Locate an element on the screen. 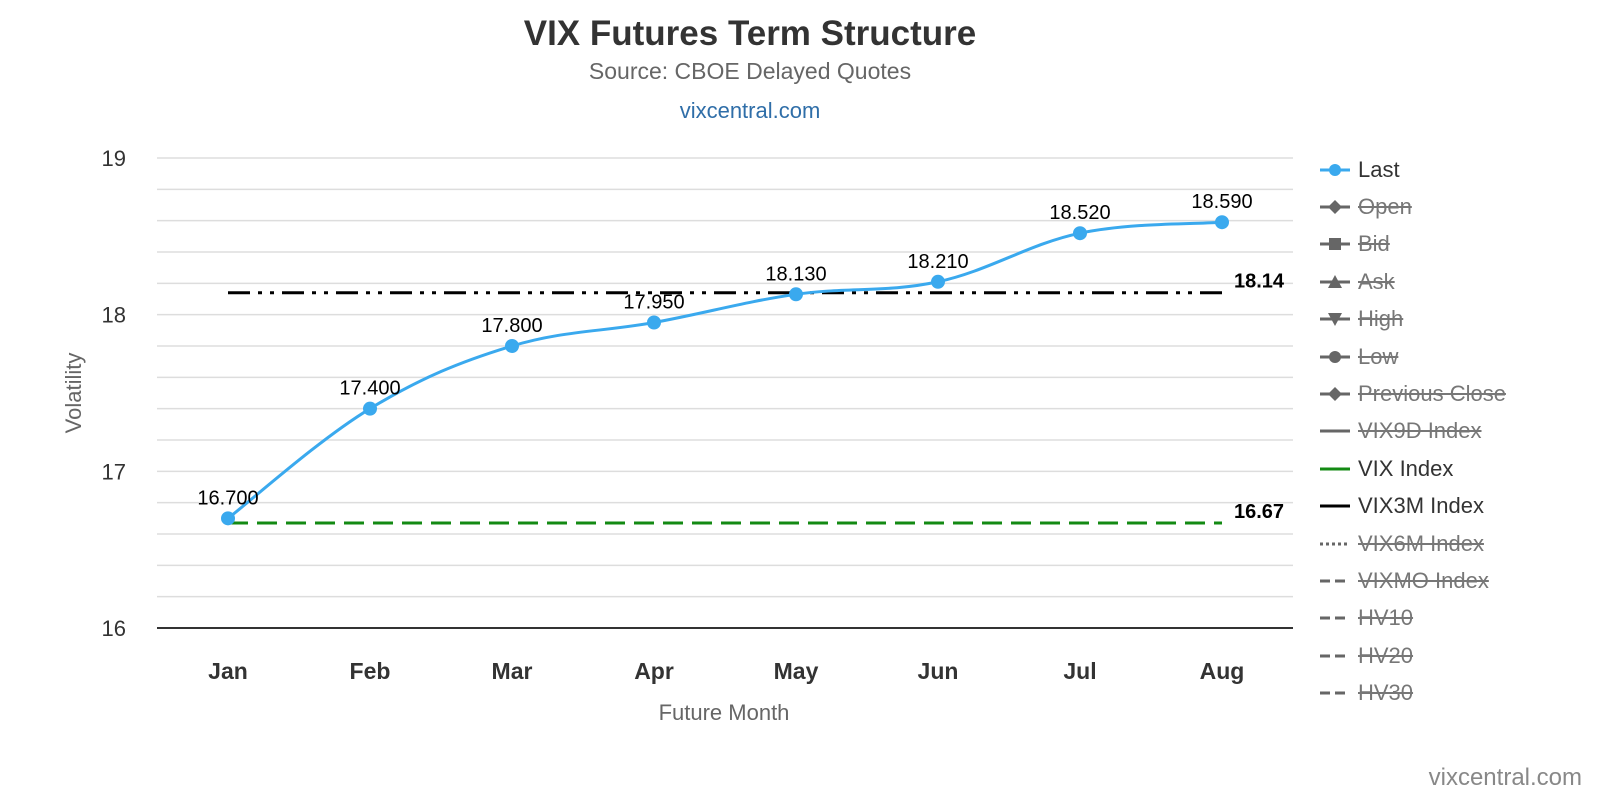 This screenshot has width=1600, height=800. y-axis-title: Volatility is located at coordinates (73, 393).